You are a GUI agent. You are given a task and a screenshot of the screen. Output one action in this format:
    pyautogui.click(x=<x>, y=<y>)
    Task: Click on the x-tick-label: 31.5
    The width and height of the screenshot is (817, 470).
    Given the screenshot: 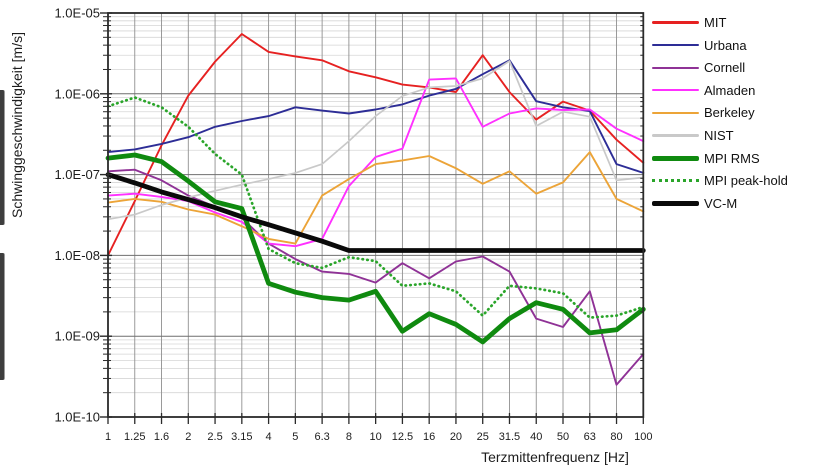 What is the action you would take?
    pyautogui.click(x=509, y=437)
    